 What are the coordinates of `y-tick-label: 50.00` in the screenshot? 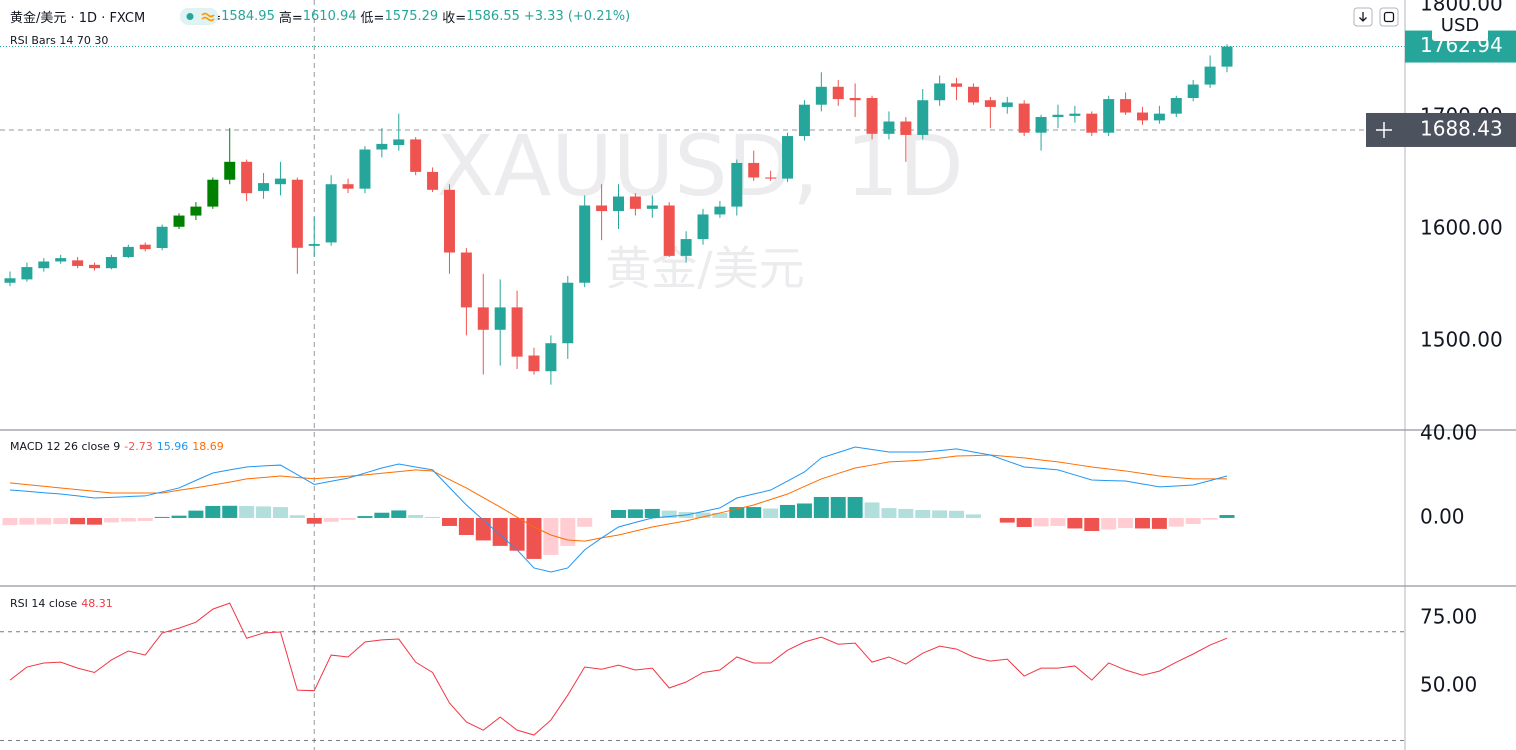 It's located at (1448, 685).